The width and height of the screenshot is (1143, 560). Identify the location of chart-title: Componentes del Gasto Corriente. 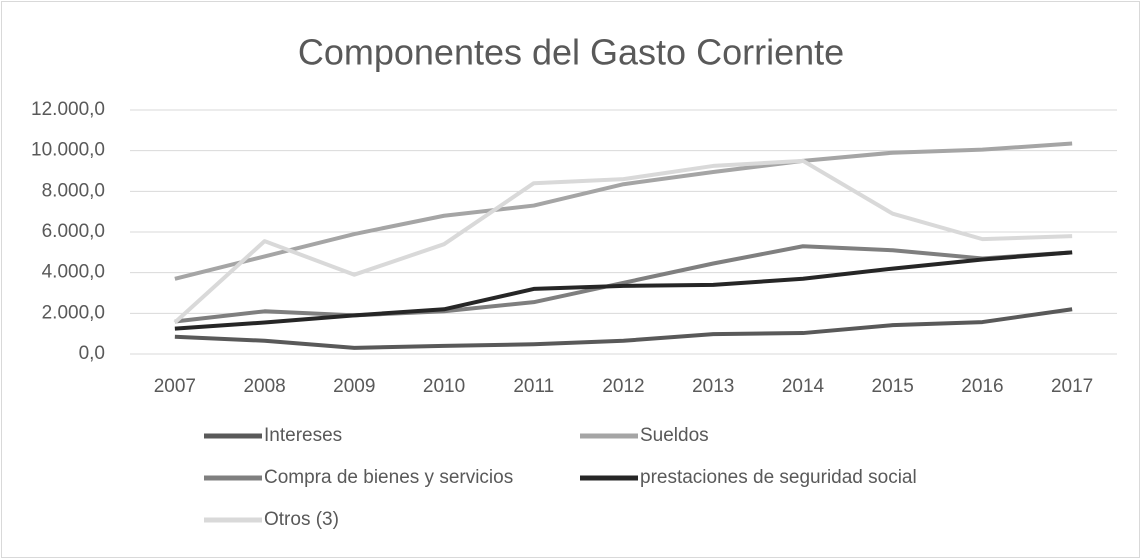
(571, 52).